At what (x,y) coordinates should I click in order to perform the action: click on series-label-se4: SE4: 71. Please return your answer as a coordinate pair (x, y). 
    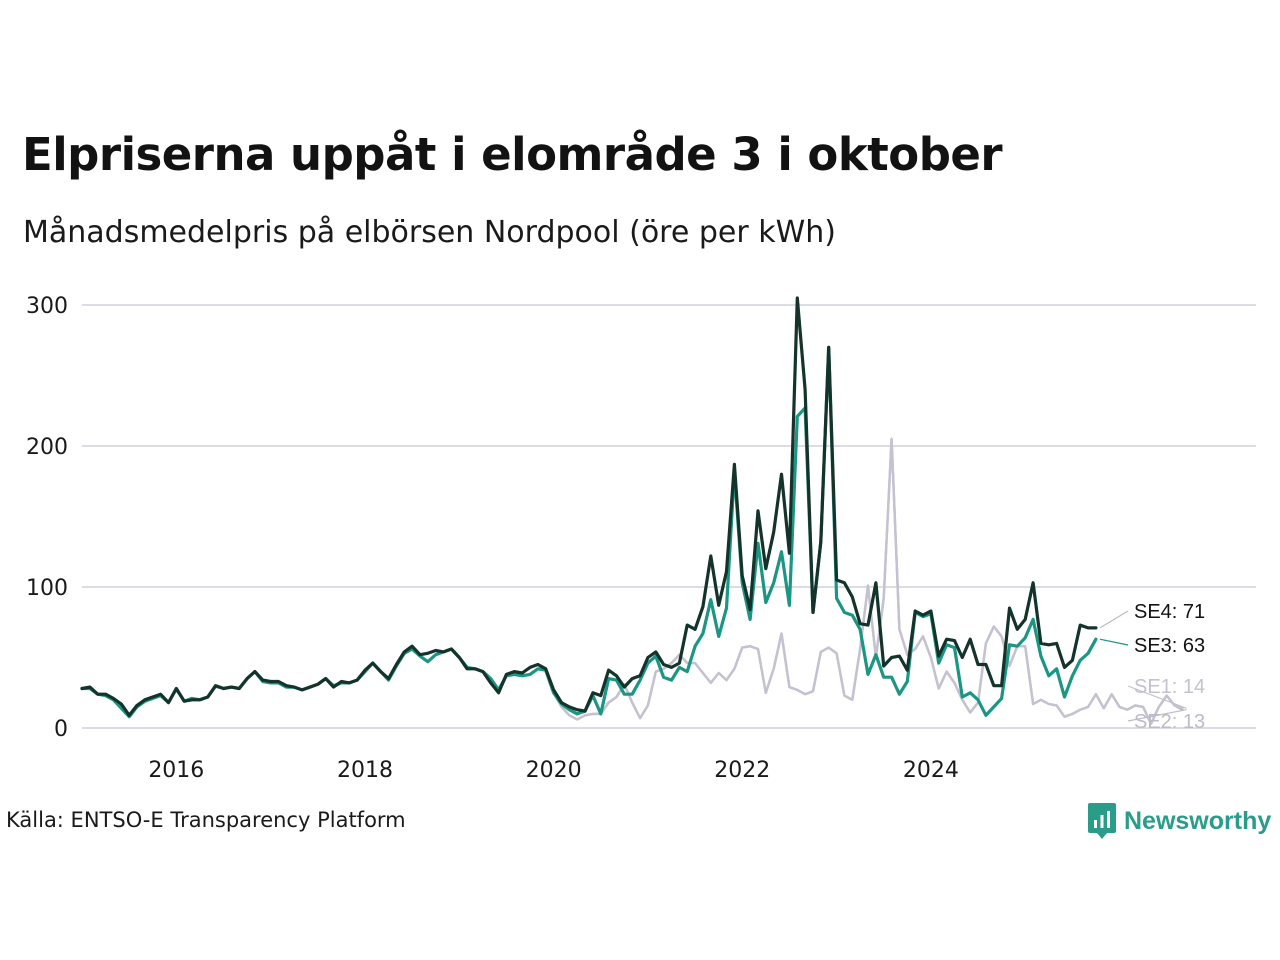
    Looking at the image, I should click on (1169, 612).